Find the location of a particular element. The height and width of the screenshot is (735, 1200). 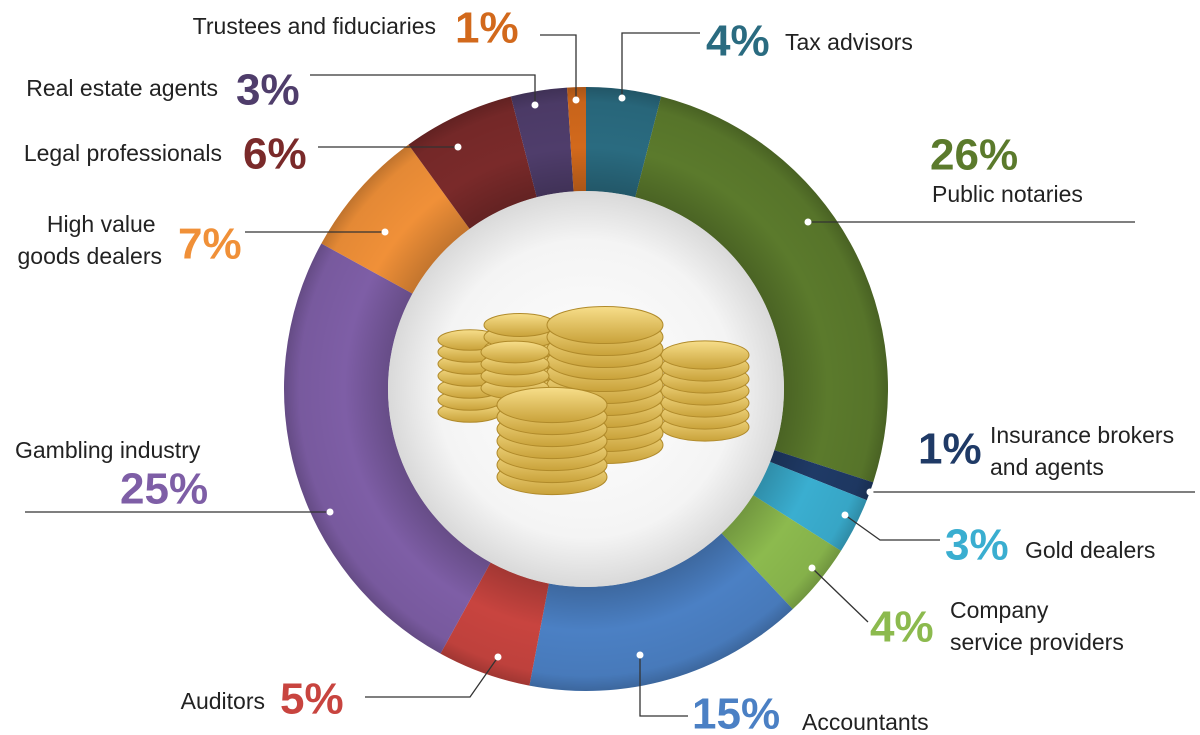

coins-illustration is located at coordinates (593, 400).